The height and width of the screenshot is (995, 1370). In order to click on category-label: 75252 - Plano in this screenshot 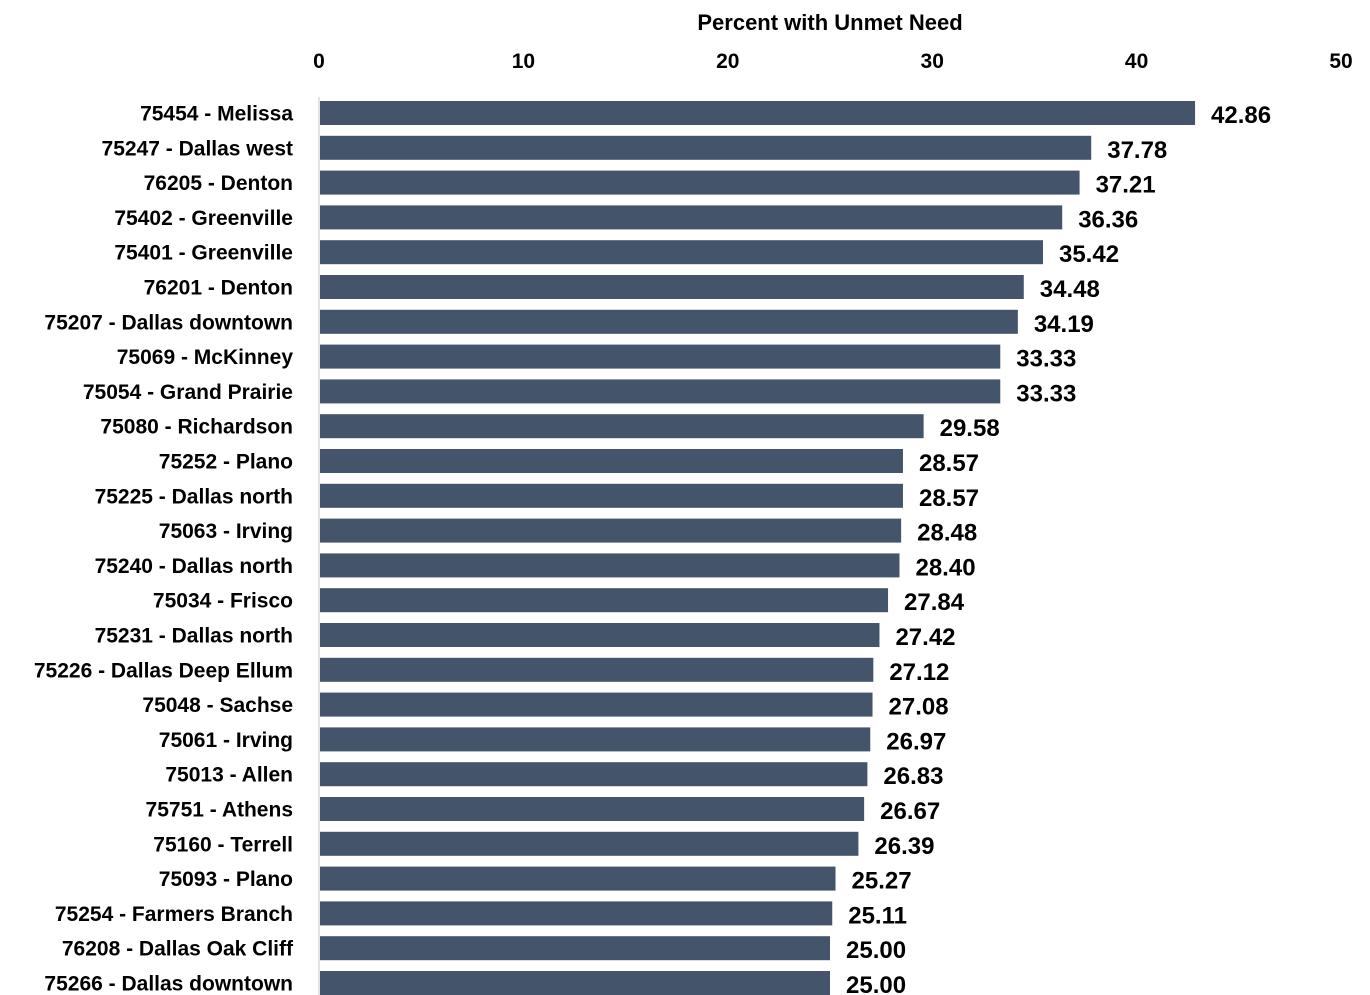, I will do `click(226, 462)`.